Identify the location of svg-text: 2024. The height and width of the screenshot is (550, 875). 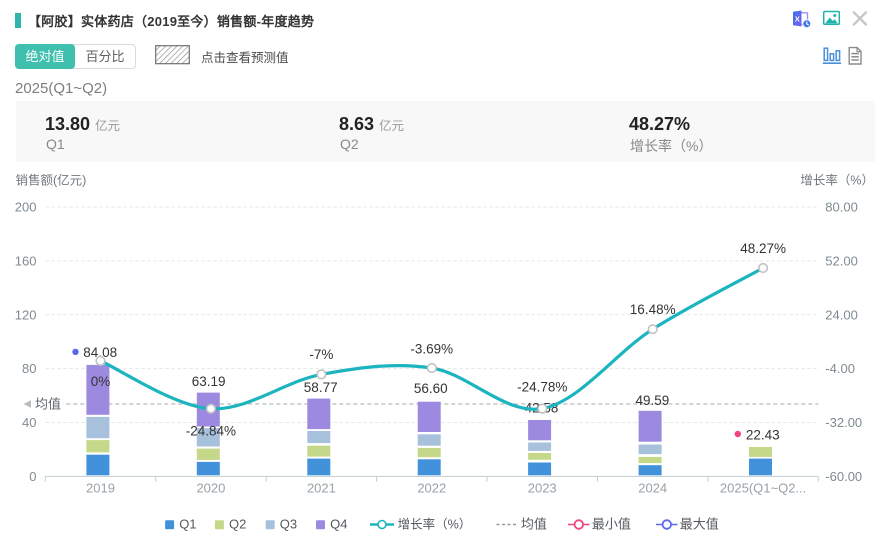
(652, 488).